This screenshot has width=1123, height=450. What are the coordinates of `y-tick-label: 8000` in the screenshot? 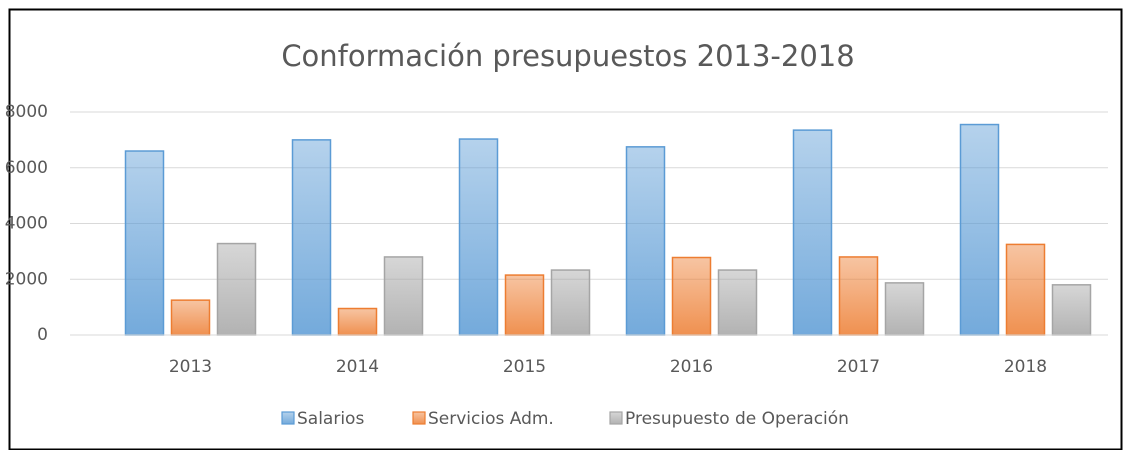 It's located at (26, 112).